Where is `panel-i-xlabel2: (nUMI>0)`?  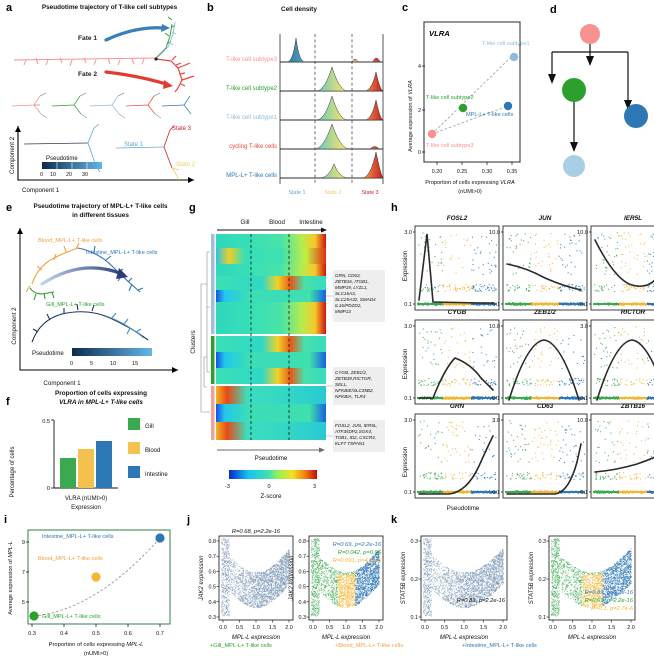 panel-i-xlabel2: (nUMI>0) is located at coordinates (96, 653).